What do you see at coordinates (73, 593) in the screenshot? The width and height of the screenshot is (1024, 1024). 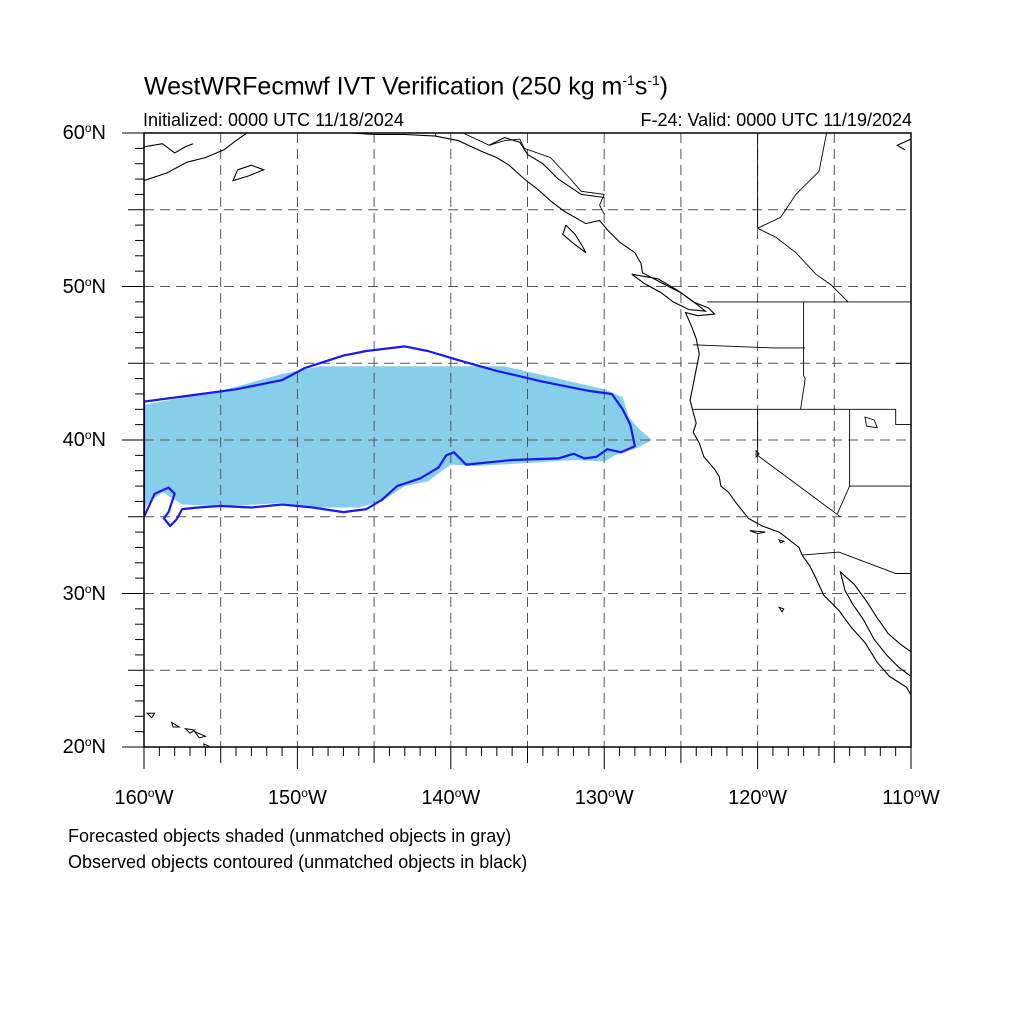 I see `lat-value: 30` at bounding box center [73, 593].